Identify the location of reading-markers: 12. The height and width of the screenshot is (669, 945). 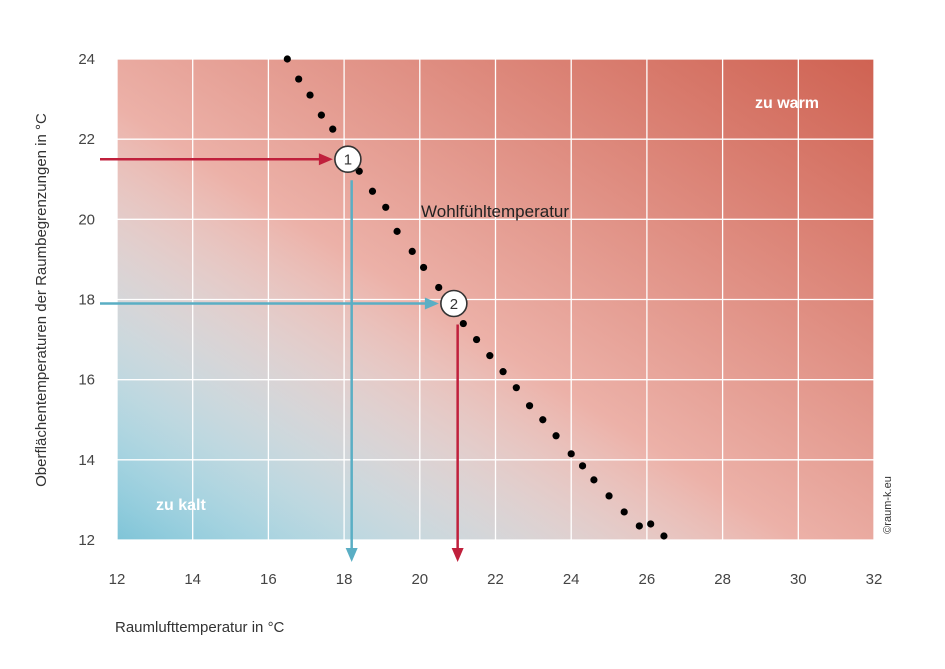
(401, 231).